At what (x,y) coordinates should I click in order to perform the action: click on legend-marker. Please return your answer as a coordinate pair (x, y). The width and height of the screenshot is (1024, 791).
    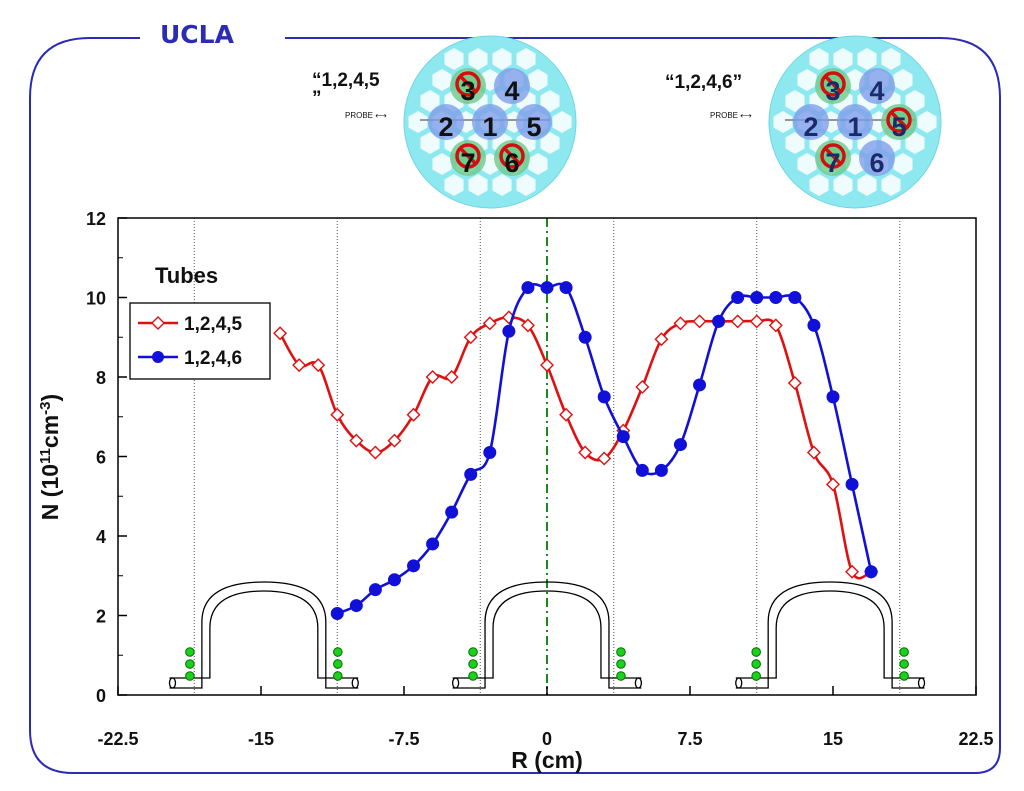
    Looking at the image, I should click on (158, 357).